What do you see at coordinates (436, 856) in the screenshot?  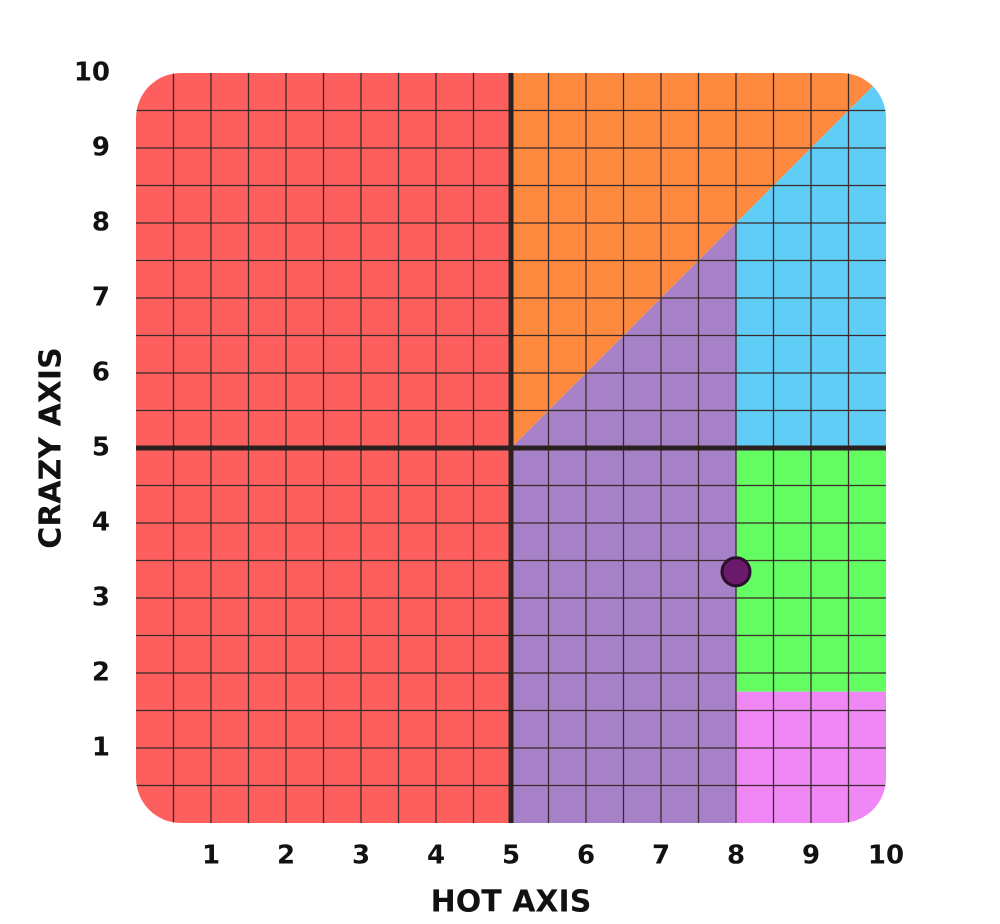 I see `x-tick-label: 4` at bounding box center [436, 856].